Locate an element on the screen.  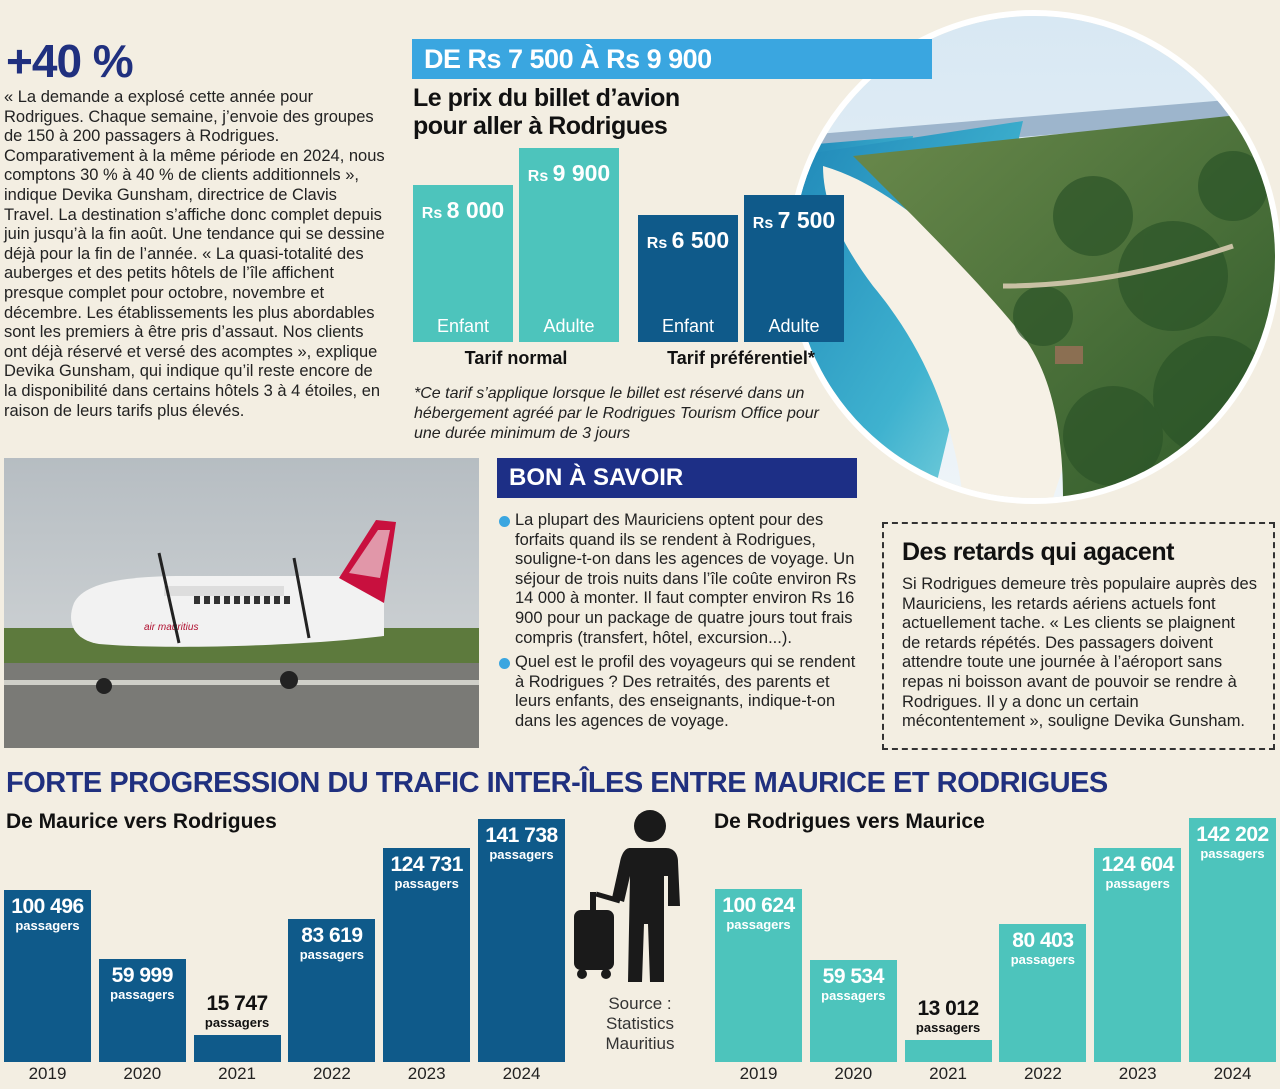
aircraft-livery: air mauritius is located at coordinates (171, 627).